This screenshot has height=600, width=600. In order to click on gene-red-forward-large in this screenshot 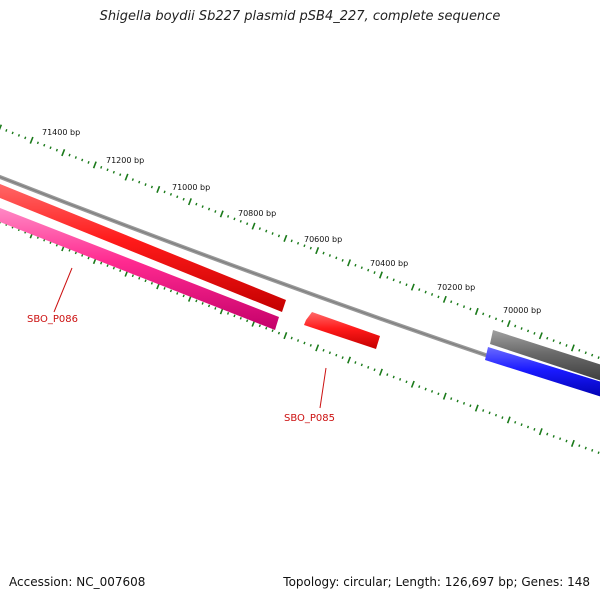, I will do `click(143, 247)`.